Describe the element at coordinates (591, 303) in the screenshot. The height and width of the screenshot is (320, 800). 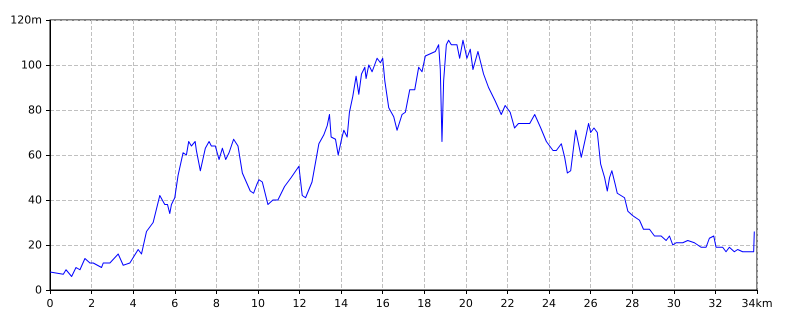
I see `x-tick-label: 26` at that location.